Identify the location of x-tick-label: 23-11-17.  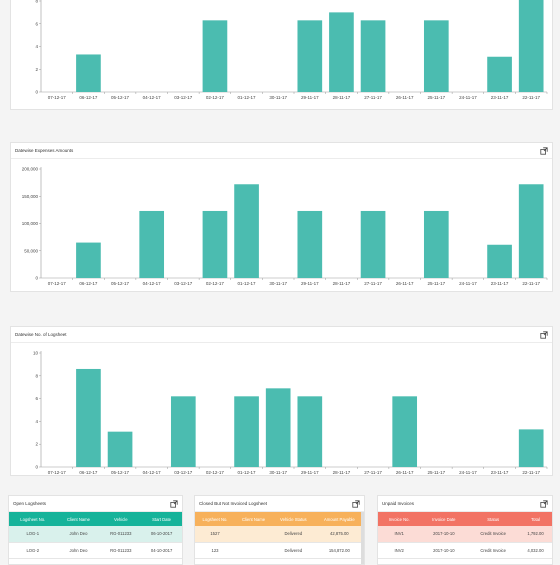
(500, 97).